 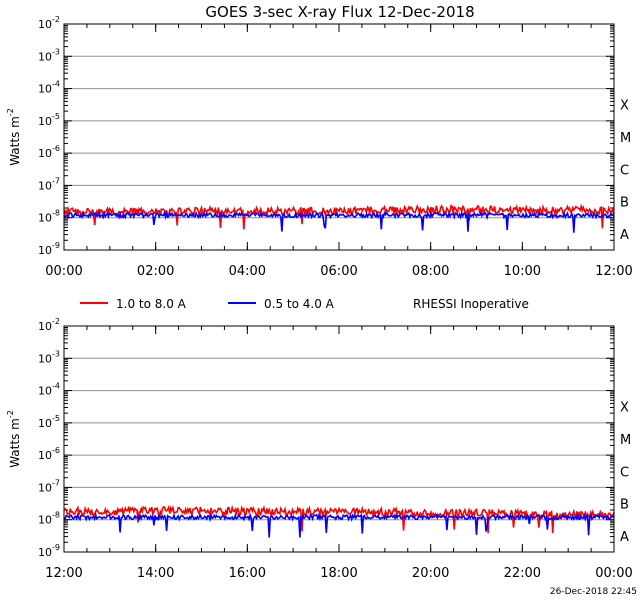 What do you see at coordinates (338, 573) in the screenshot?
I see `x-tick-label: 18:00` at bounding box center [338, 573].